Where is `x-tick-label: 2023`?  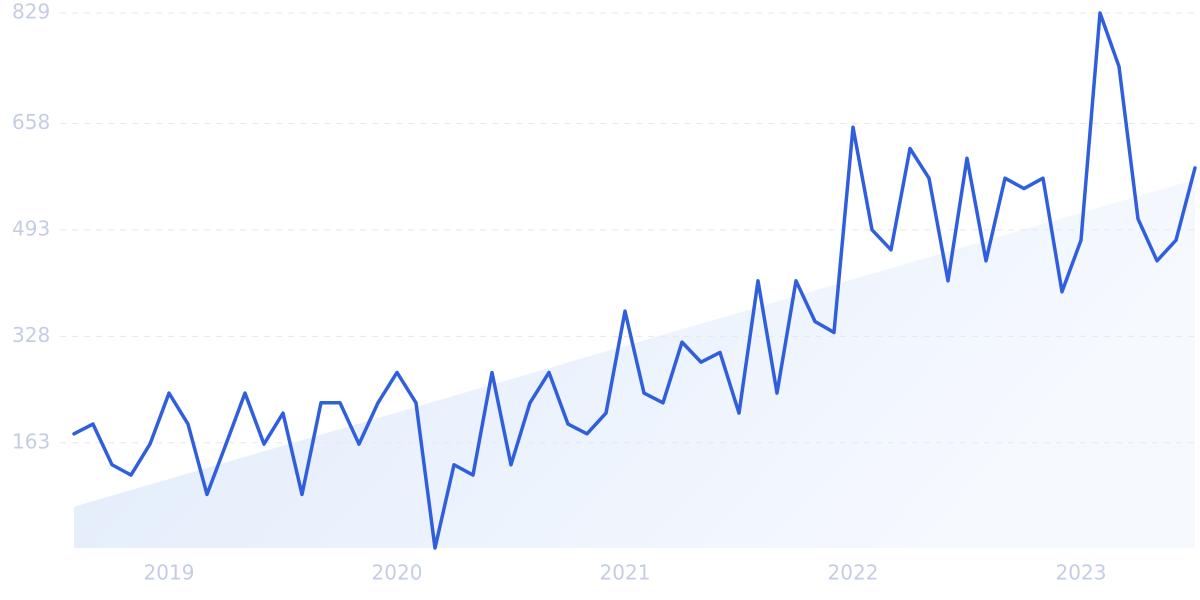
x-tick-label: 2023 is located at coordinates (1081, 573).